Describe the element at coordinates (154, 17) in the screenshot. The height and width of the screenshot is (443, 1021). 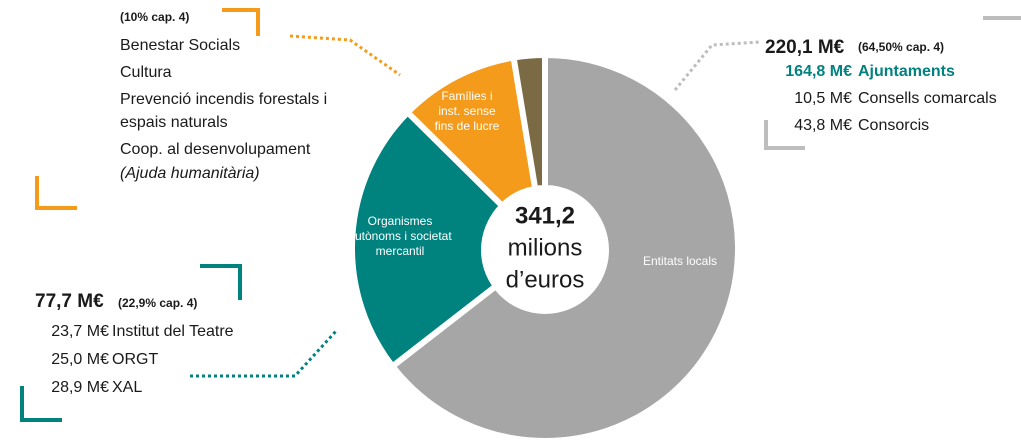
I see `share: (10% cap. 4)` at that location.